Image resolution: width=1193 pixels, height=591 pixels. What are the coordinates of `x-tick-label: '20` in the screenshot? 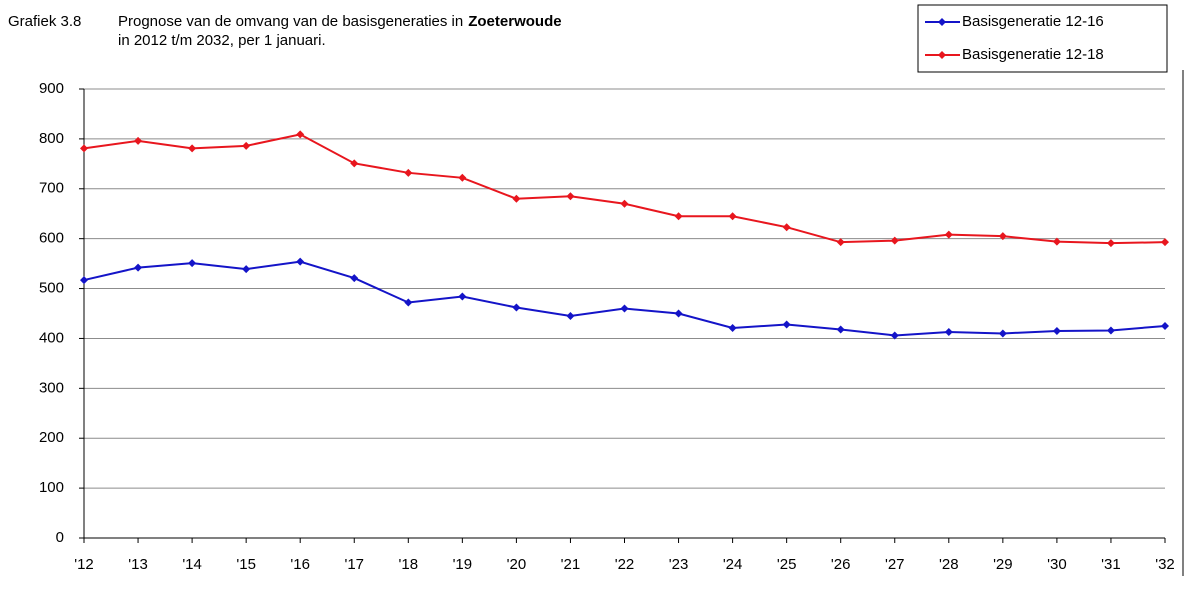 It's located at (517, 564).